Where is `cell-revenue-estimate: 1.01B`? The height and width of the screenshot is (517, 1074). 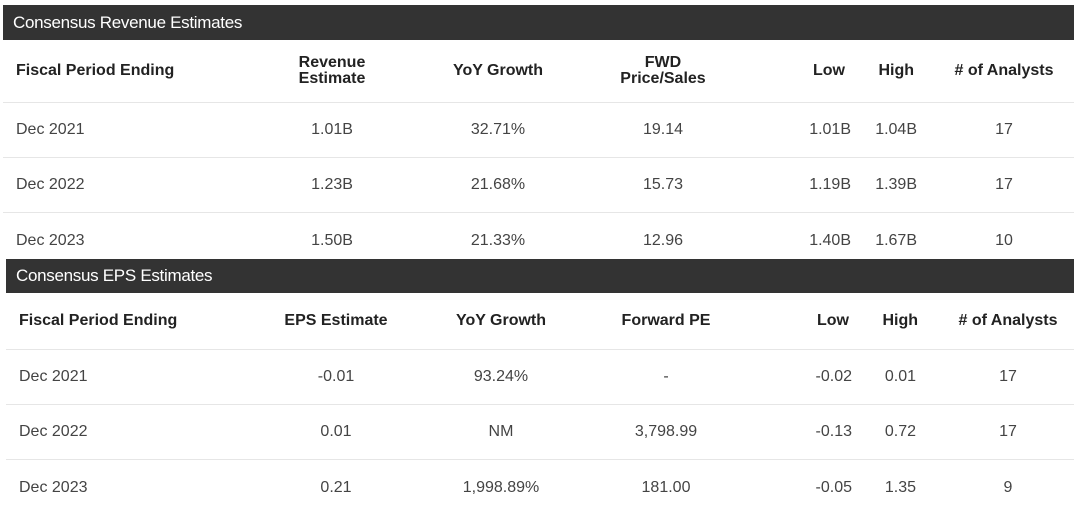 cell-revenue-estimate: 1.01B is located at coordinates (332, 129).